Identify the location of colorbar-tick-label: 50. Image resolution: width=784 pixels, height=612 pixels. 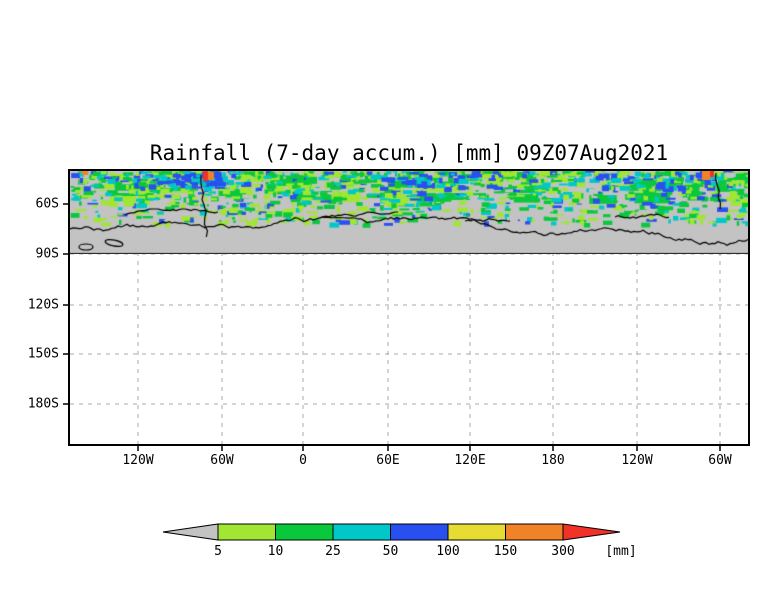
(390, 551).